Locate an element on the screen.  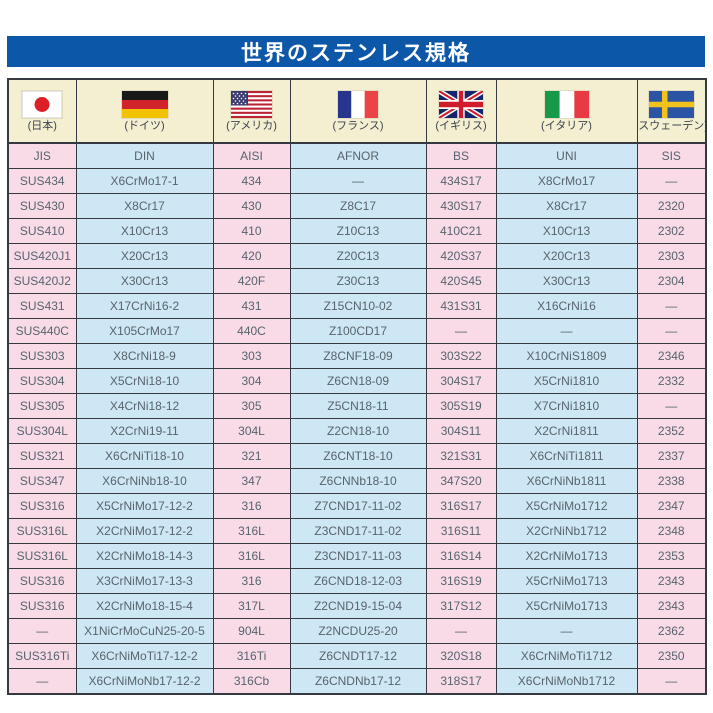
country-label: (アメリカ) is located at coordinates (251, 126).